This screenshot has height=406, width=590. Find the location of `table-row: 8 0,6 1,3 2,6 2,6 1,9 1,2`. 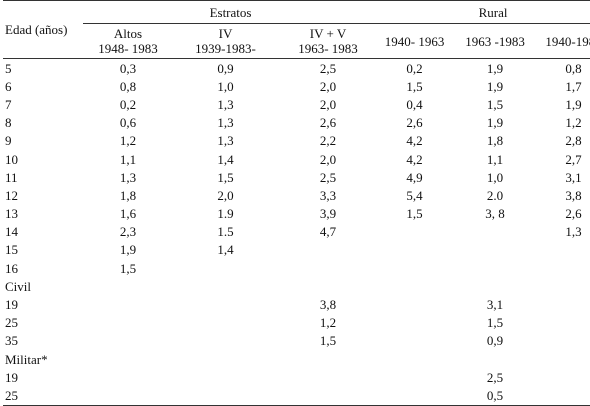

table-row: 8 0,6 1,3 2,6 2,6 1,9 1,2 is located at coordinates (296, 123).